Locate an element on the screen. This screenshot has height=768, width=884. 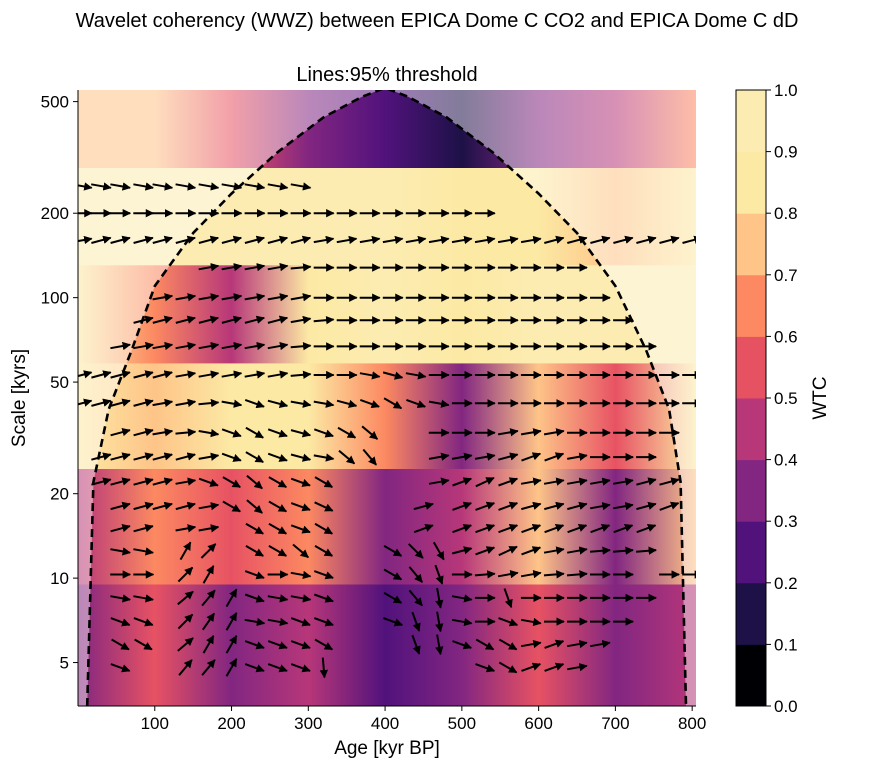
y-tick-label: 50 is located at coordinates (59, 382).